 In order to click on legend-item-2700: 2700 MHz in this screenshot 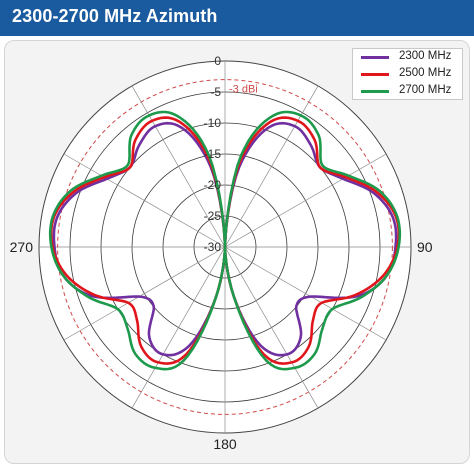, I will do `click(407, 91)`.